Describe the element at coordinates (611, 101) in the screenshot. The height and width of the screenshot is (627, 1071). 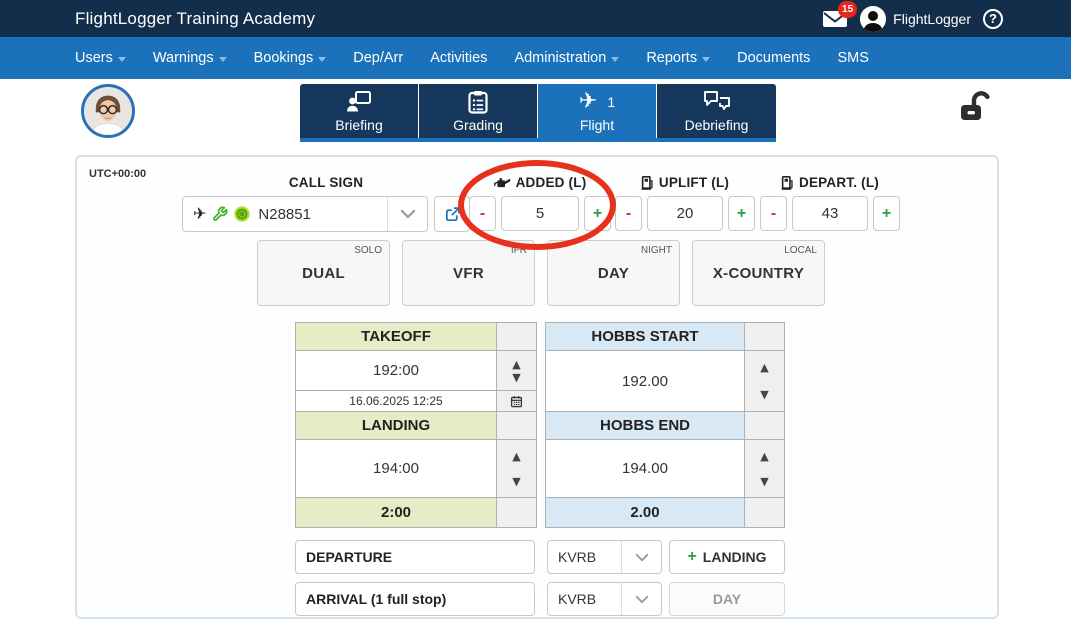
I see `flight-count-badge: 1` at that location.